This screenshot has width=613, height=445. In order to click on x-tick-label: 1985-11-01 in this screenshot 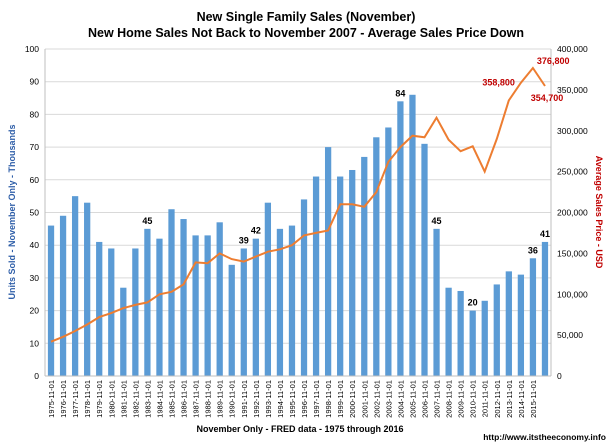, I will do `click(172, 399)`.